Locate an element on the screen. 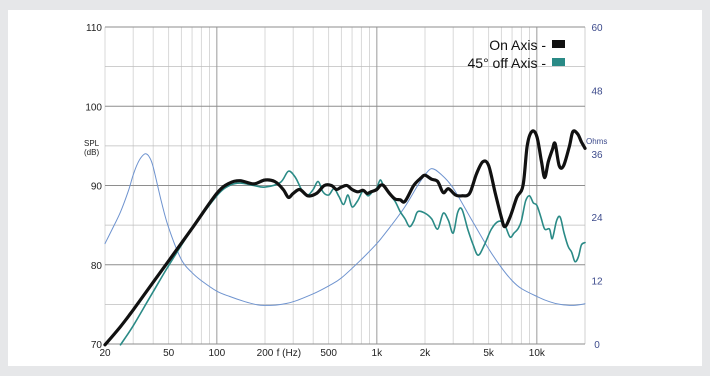  x-tick-label: 10k is located at coordinates (537, 353).